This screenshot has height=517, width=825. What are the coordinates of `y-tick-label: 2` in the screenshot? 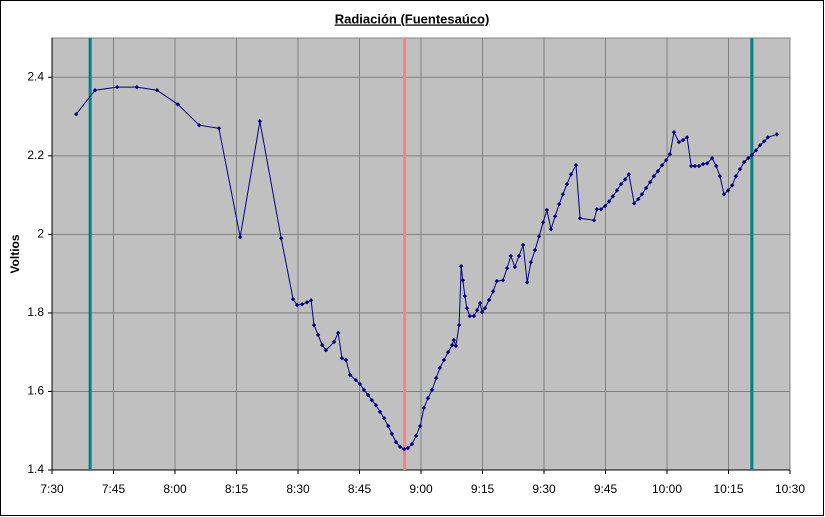 It's located at (40, 234).